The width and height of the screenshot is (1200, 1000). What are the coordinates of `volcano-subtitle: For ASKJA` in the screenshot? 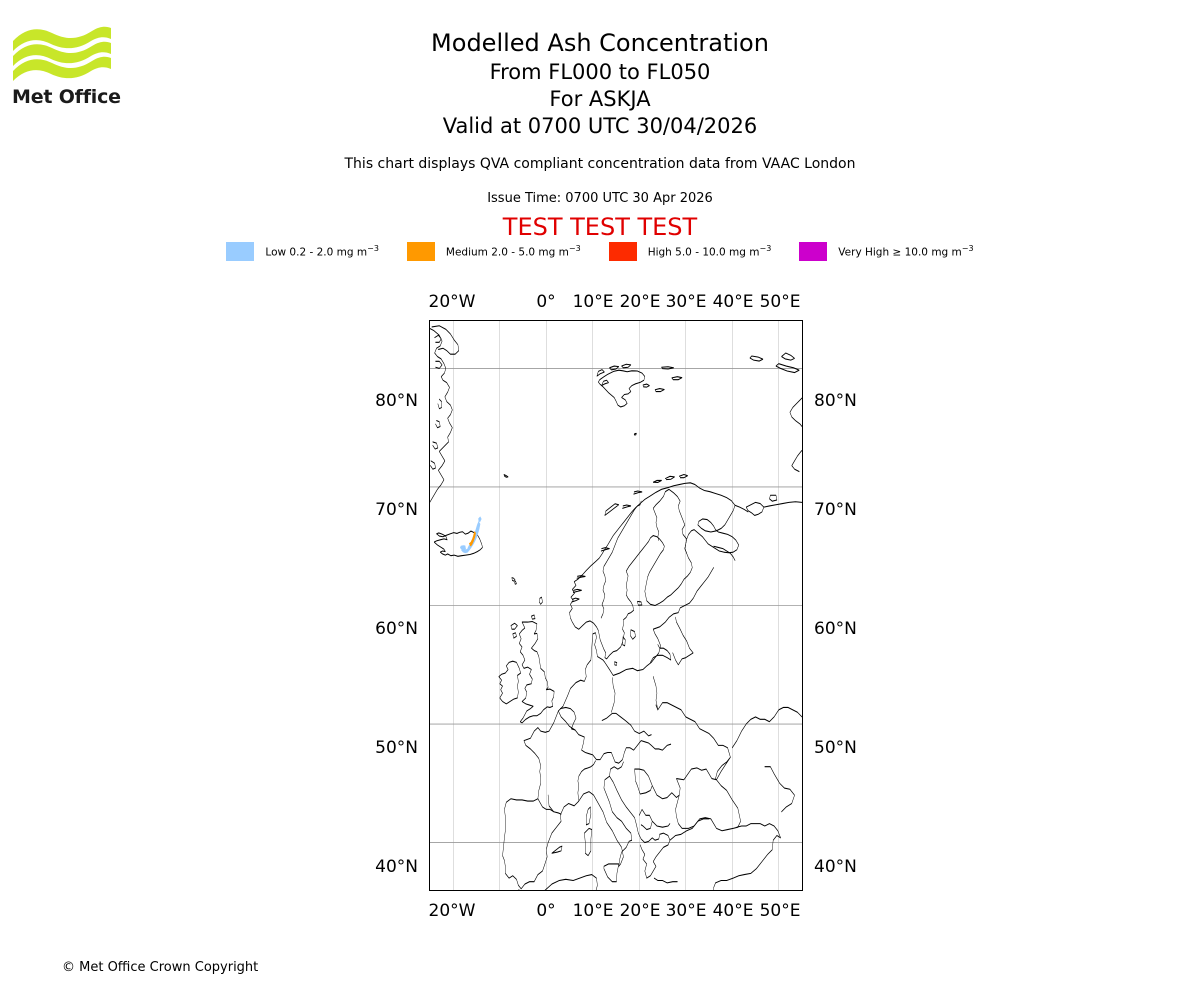 It's located at (600, 99).